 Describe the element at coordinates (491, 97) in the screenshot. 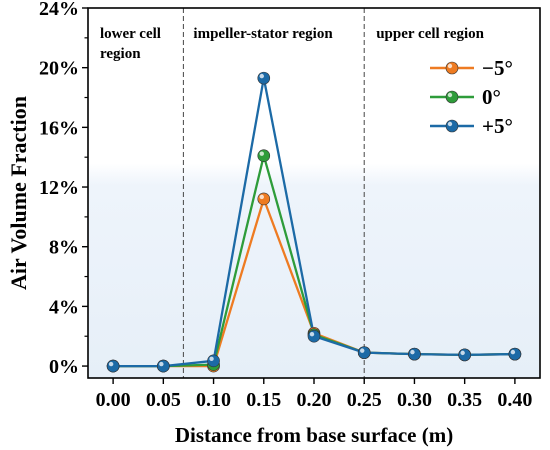

I see `legend-label: 0°` at that location.